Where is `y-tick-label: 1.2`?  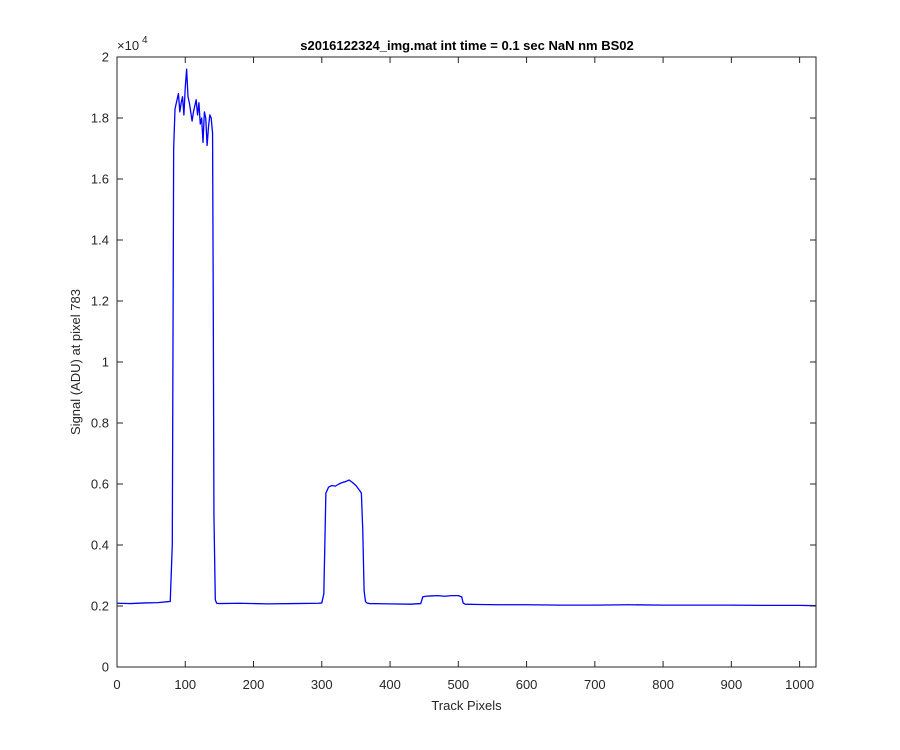
y-tick-label: 1.2 is located at coordinates (100, 301).